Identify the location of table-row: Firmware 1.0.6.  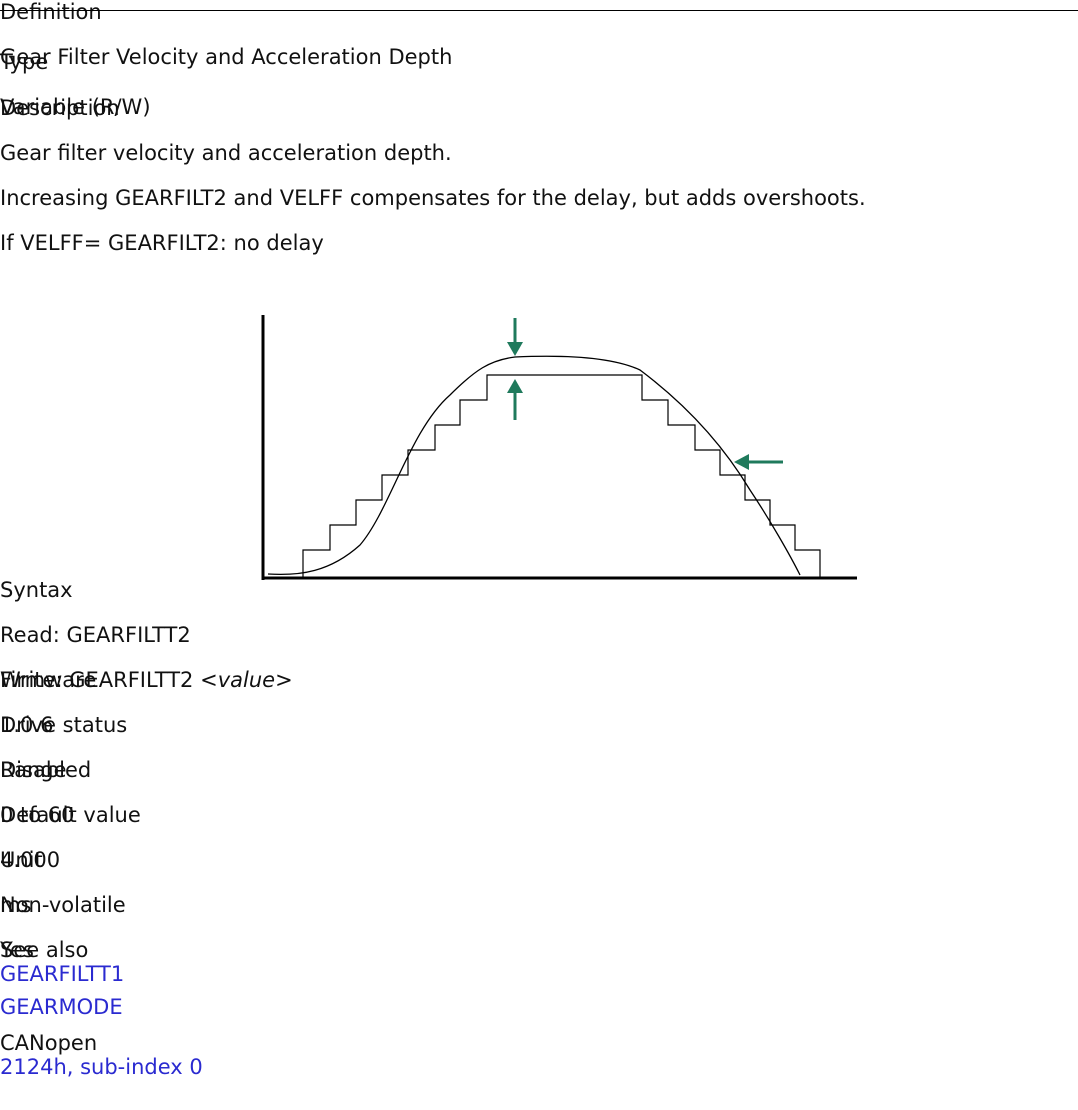
(539, 702).